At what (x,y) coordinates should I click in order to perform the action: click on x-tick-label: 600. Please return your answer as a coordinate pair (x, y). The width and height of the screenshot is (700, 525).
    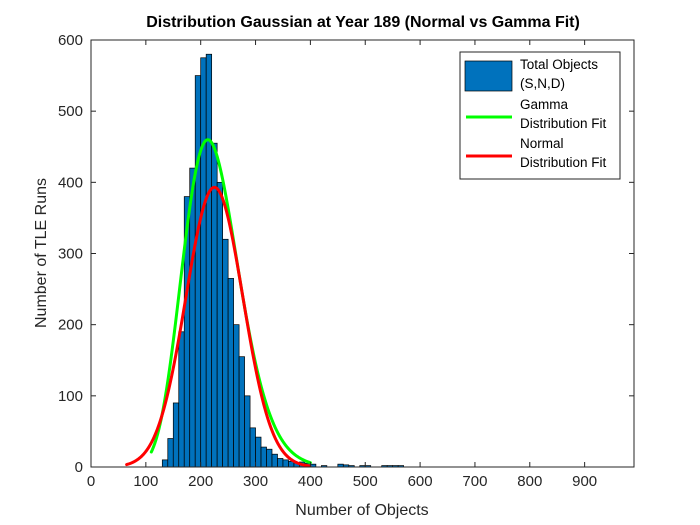
    Looking at the image, I should click on (420, 481).